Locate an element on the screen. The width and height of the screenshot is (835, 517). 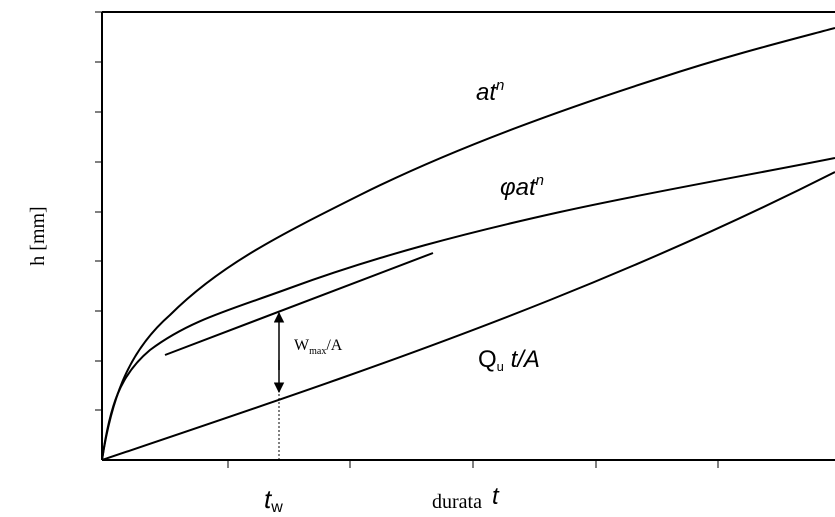
y-axis-label: h [mm] is located at coordinates (38, 235).